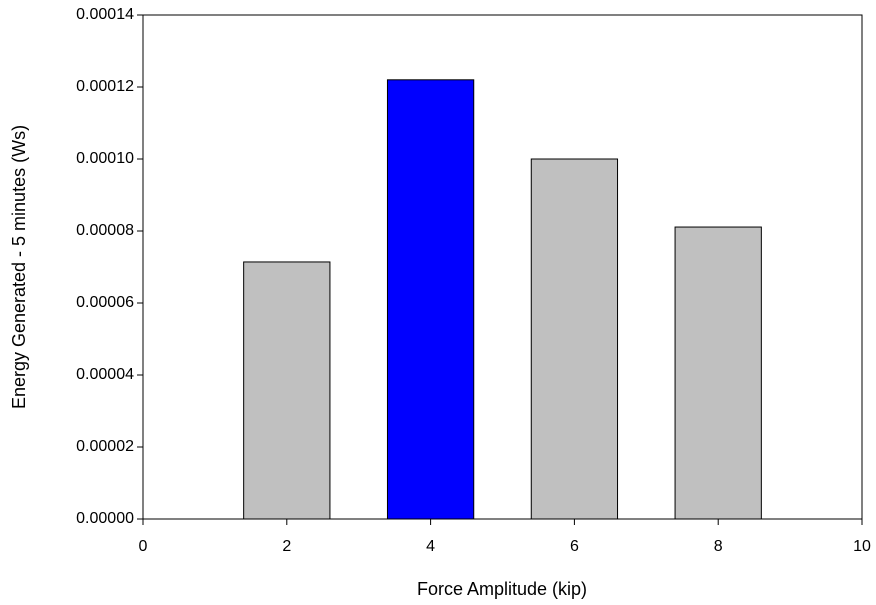 The height and width of the screenshot is (605, 876). Describe the element at coordinates (105, 518) in the screenshot. I see `y-tick-label: 0.00000` at that location.